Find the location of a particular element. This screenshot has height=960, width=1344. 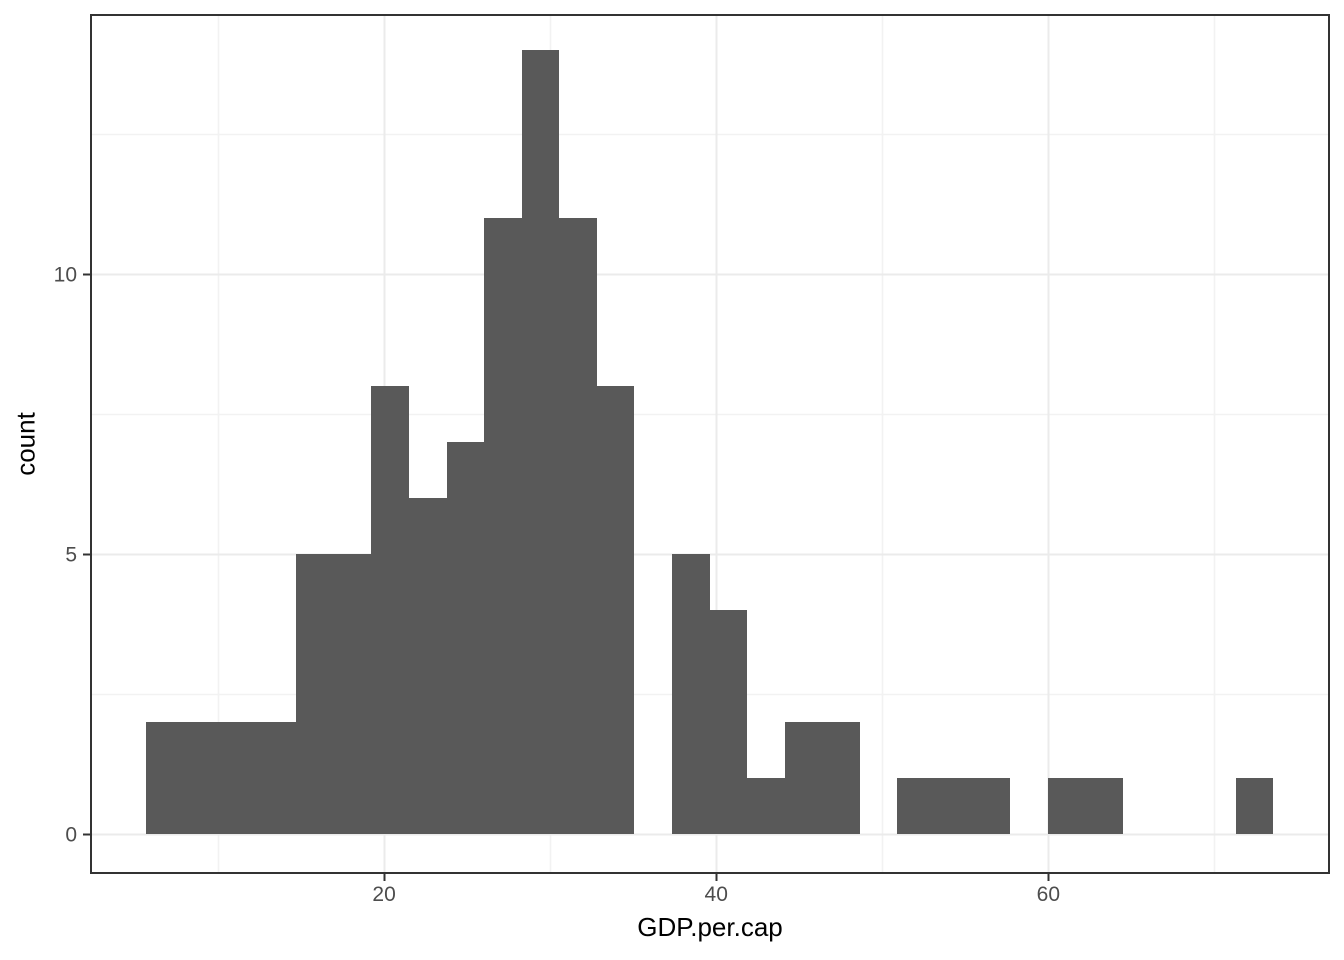

y-tick-label: 5 is located at coordinates (71, 554).